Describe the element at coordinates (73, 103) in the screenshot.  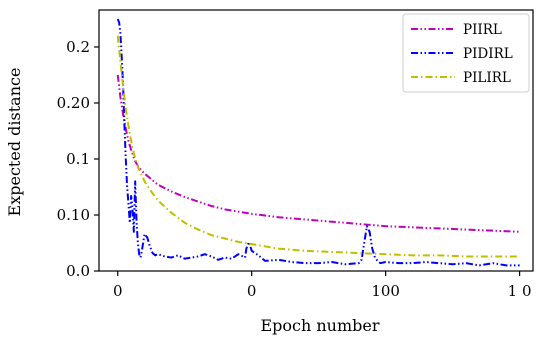
I see `y-tick-label: 0.20` at that location.